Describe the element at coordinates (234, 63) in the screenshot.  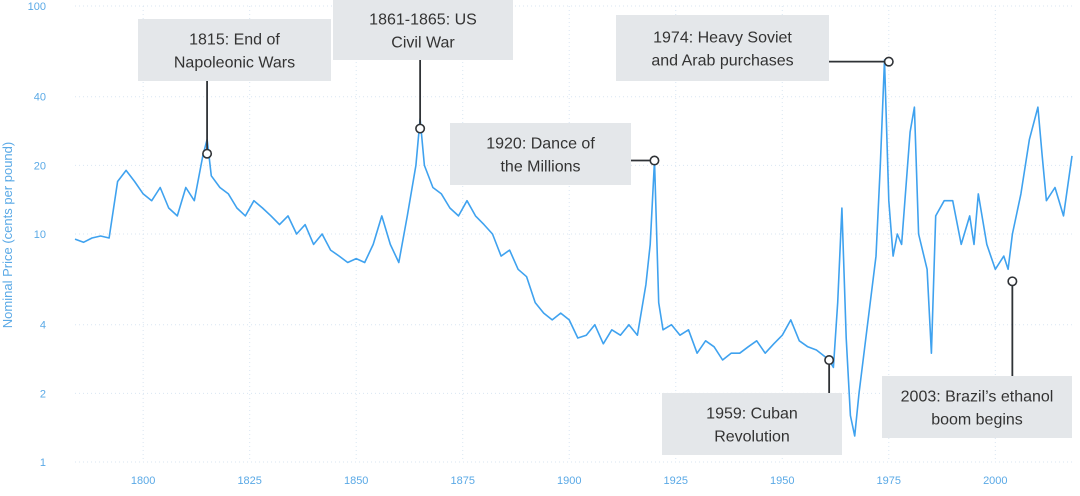
I see `annotation-text: Napoleonic Wars` at that location.